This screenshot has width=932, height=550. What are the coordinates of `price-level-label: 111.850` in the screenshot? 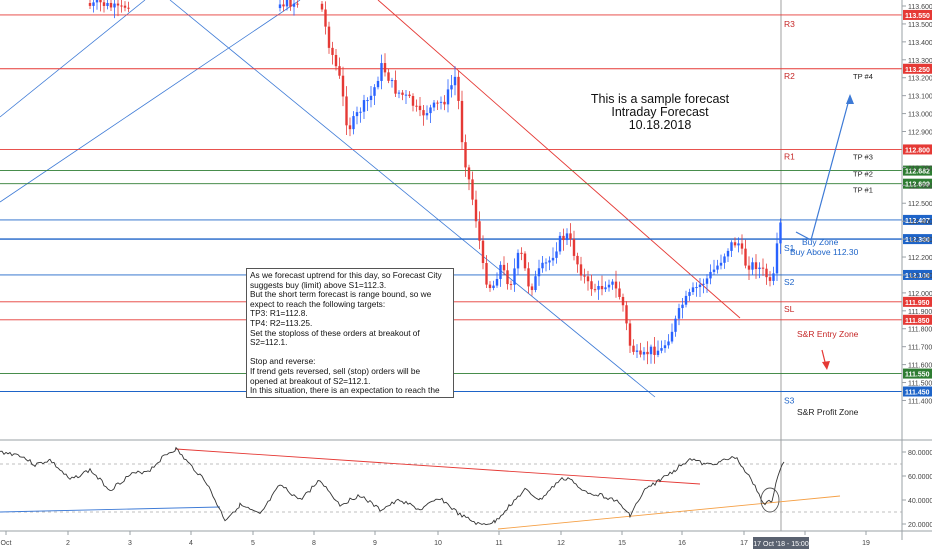 It's located at (917, 321).